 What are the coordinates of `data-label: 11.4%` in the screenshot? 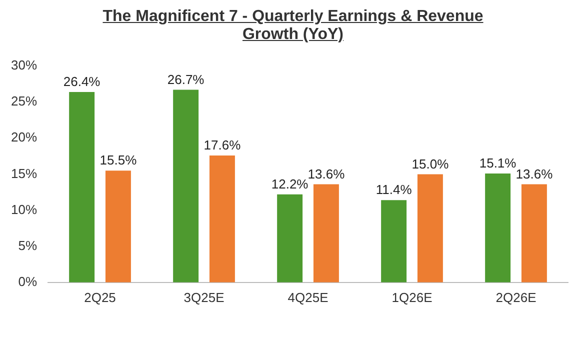 It's located at (394, 190).